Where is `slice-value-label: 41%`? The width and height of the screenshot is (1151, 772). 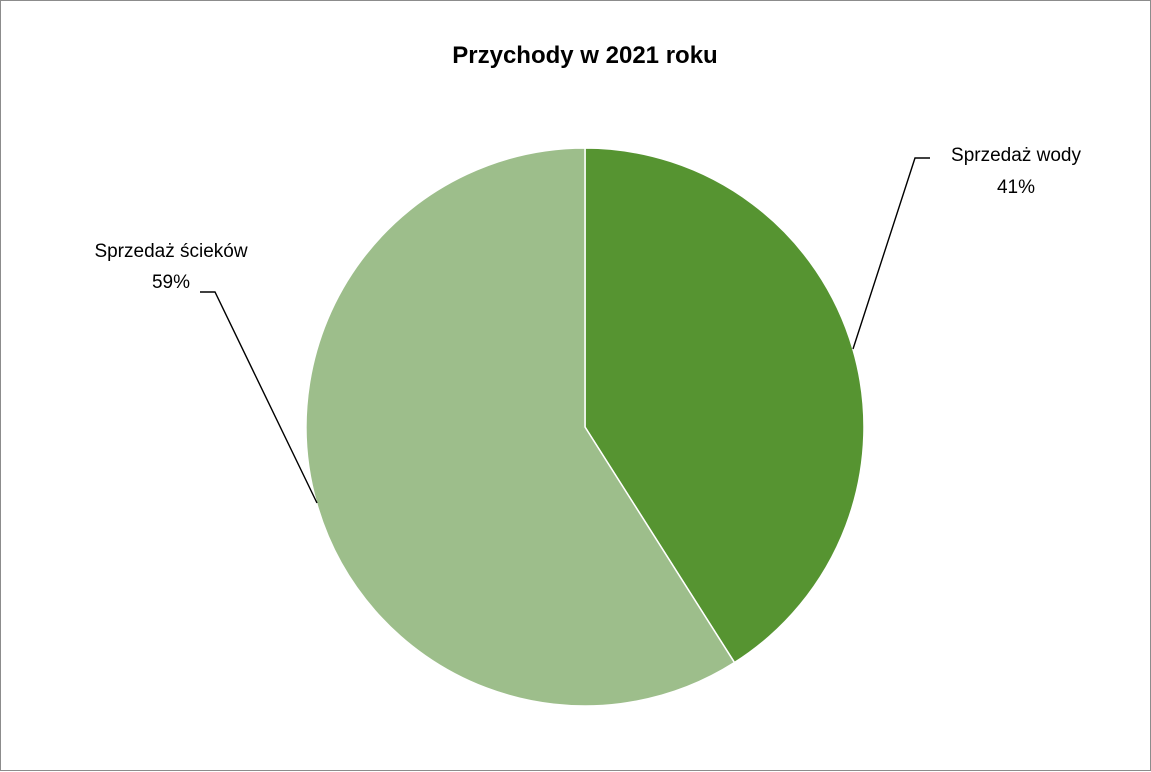
slice-value-label: 41% is located at coordinates (1016, 187).